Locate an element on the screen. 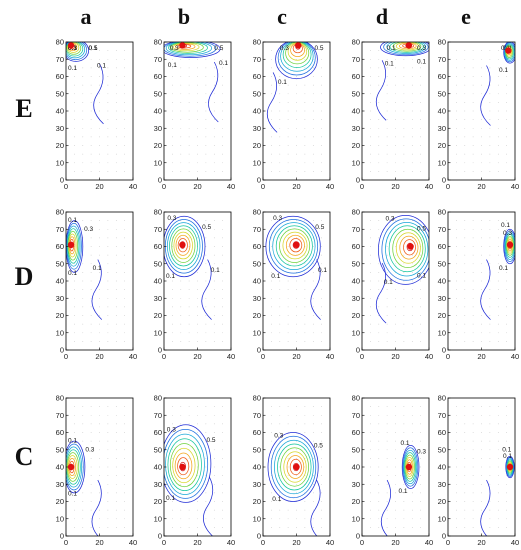 This screenshot has height=550, width=521. panel-E-d: 0.3 0.1 0.1 0.1 0 10 20 30 40 50 60 70 80 0 20 40 is located at coordinates (393, 114).